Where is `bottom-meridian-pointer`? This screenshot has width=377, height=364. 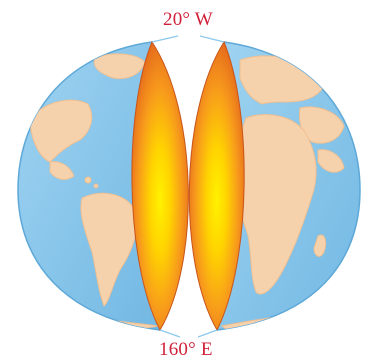 bottom-meridian-pointer is located at coordinates (188, 333).